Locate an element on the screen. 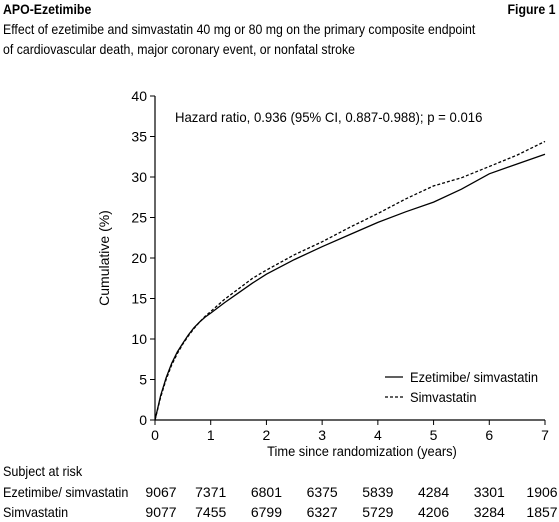  x-tick-label: 2 is located at coordinates (267, 435).